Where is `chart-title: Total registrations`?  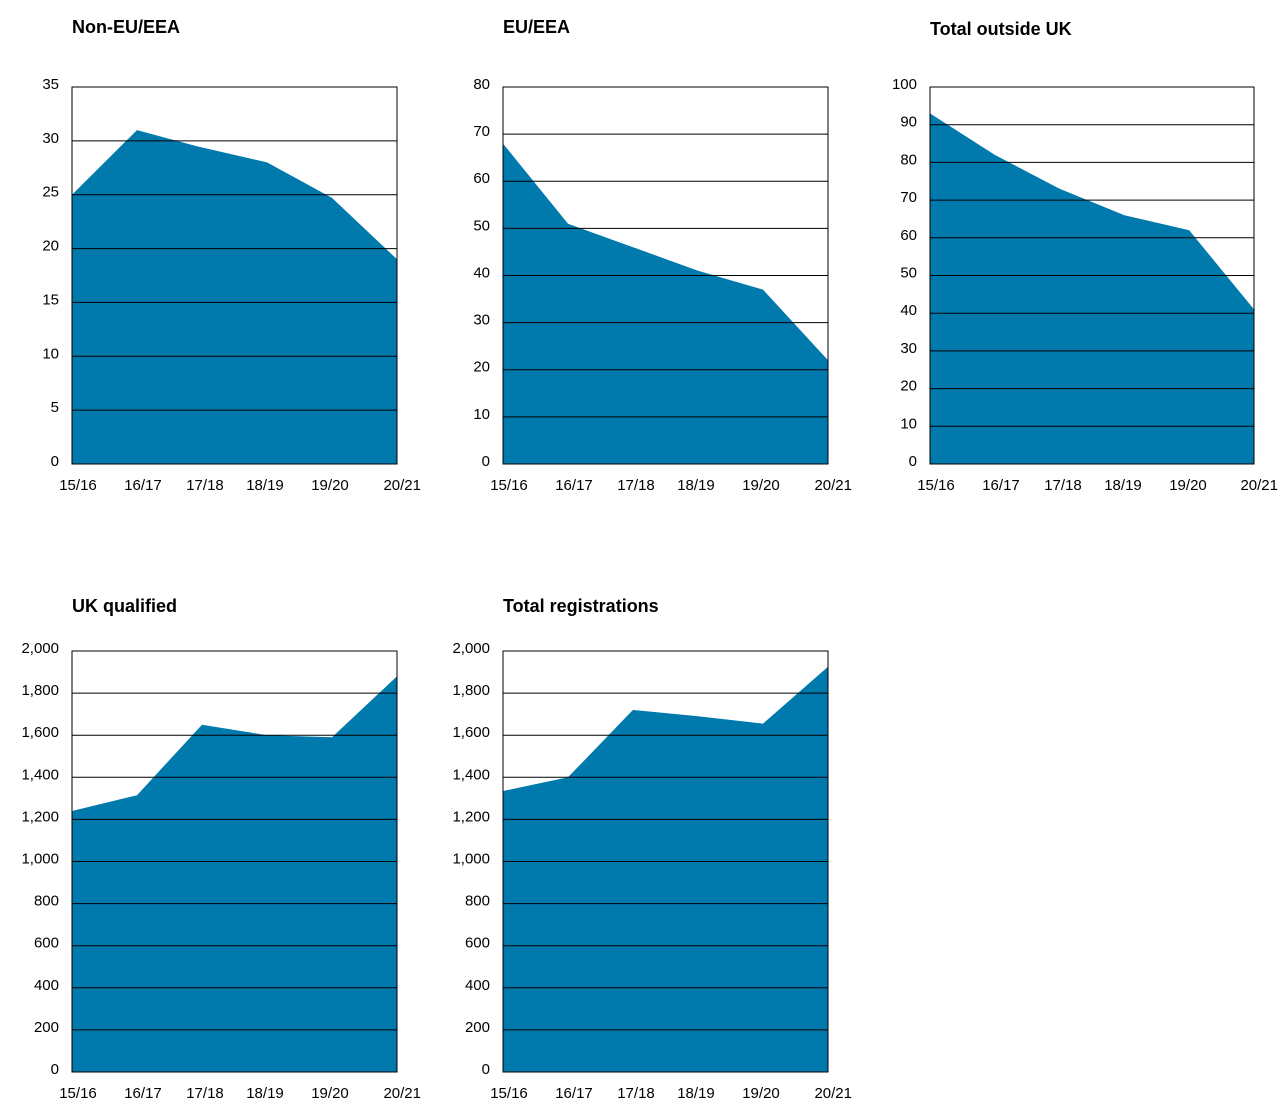
chart-title: Total registrations is located at coordinates (581, 606).